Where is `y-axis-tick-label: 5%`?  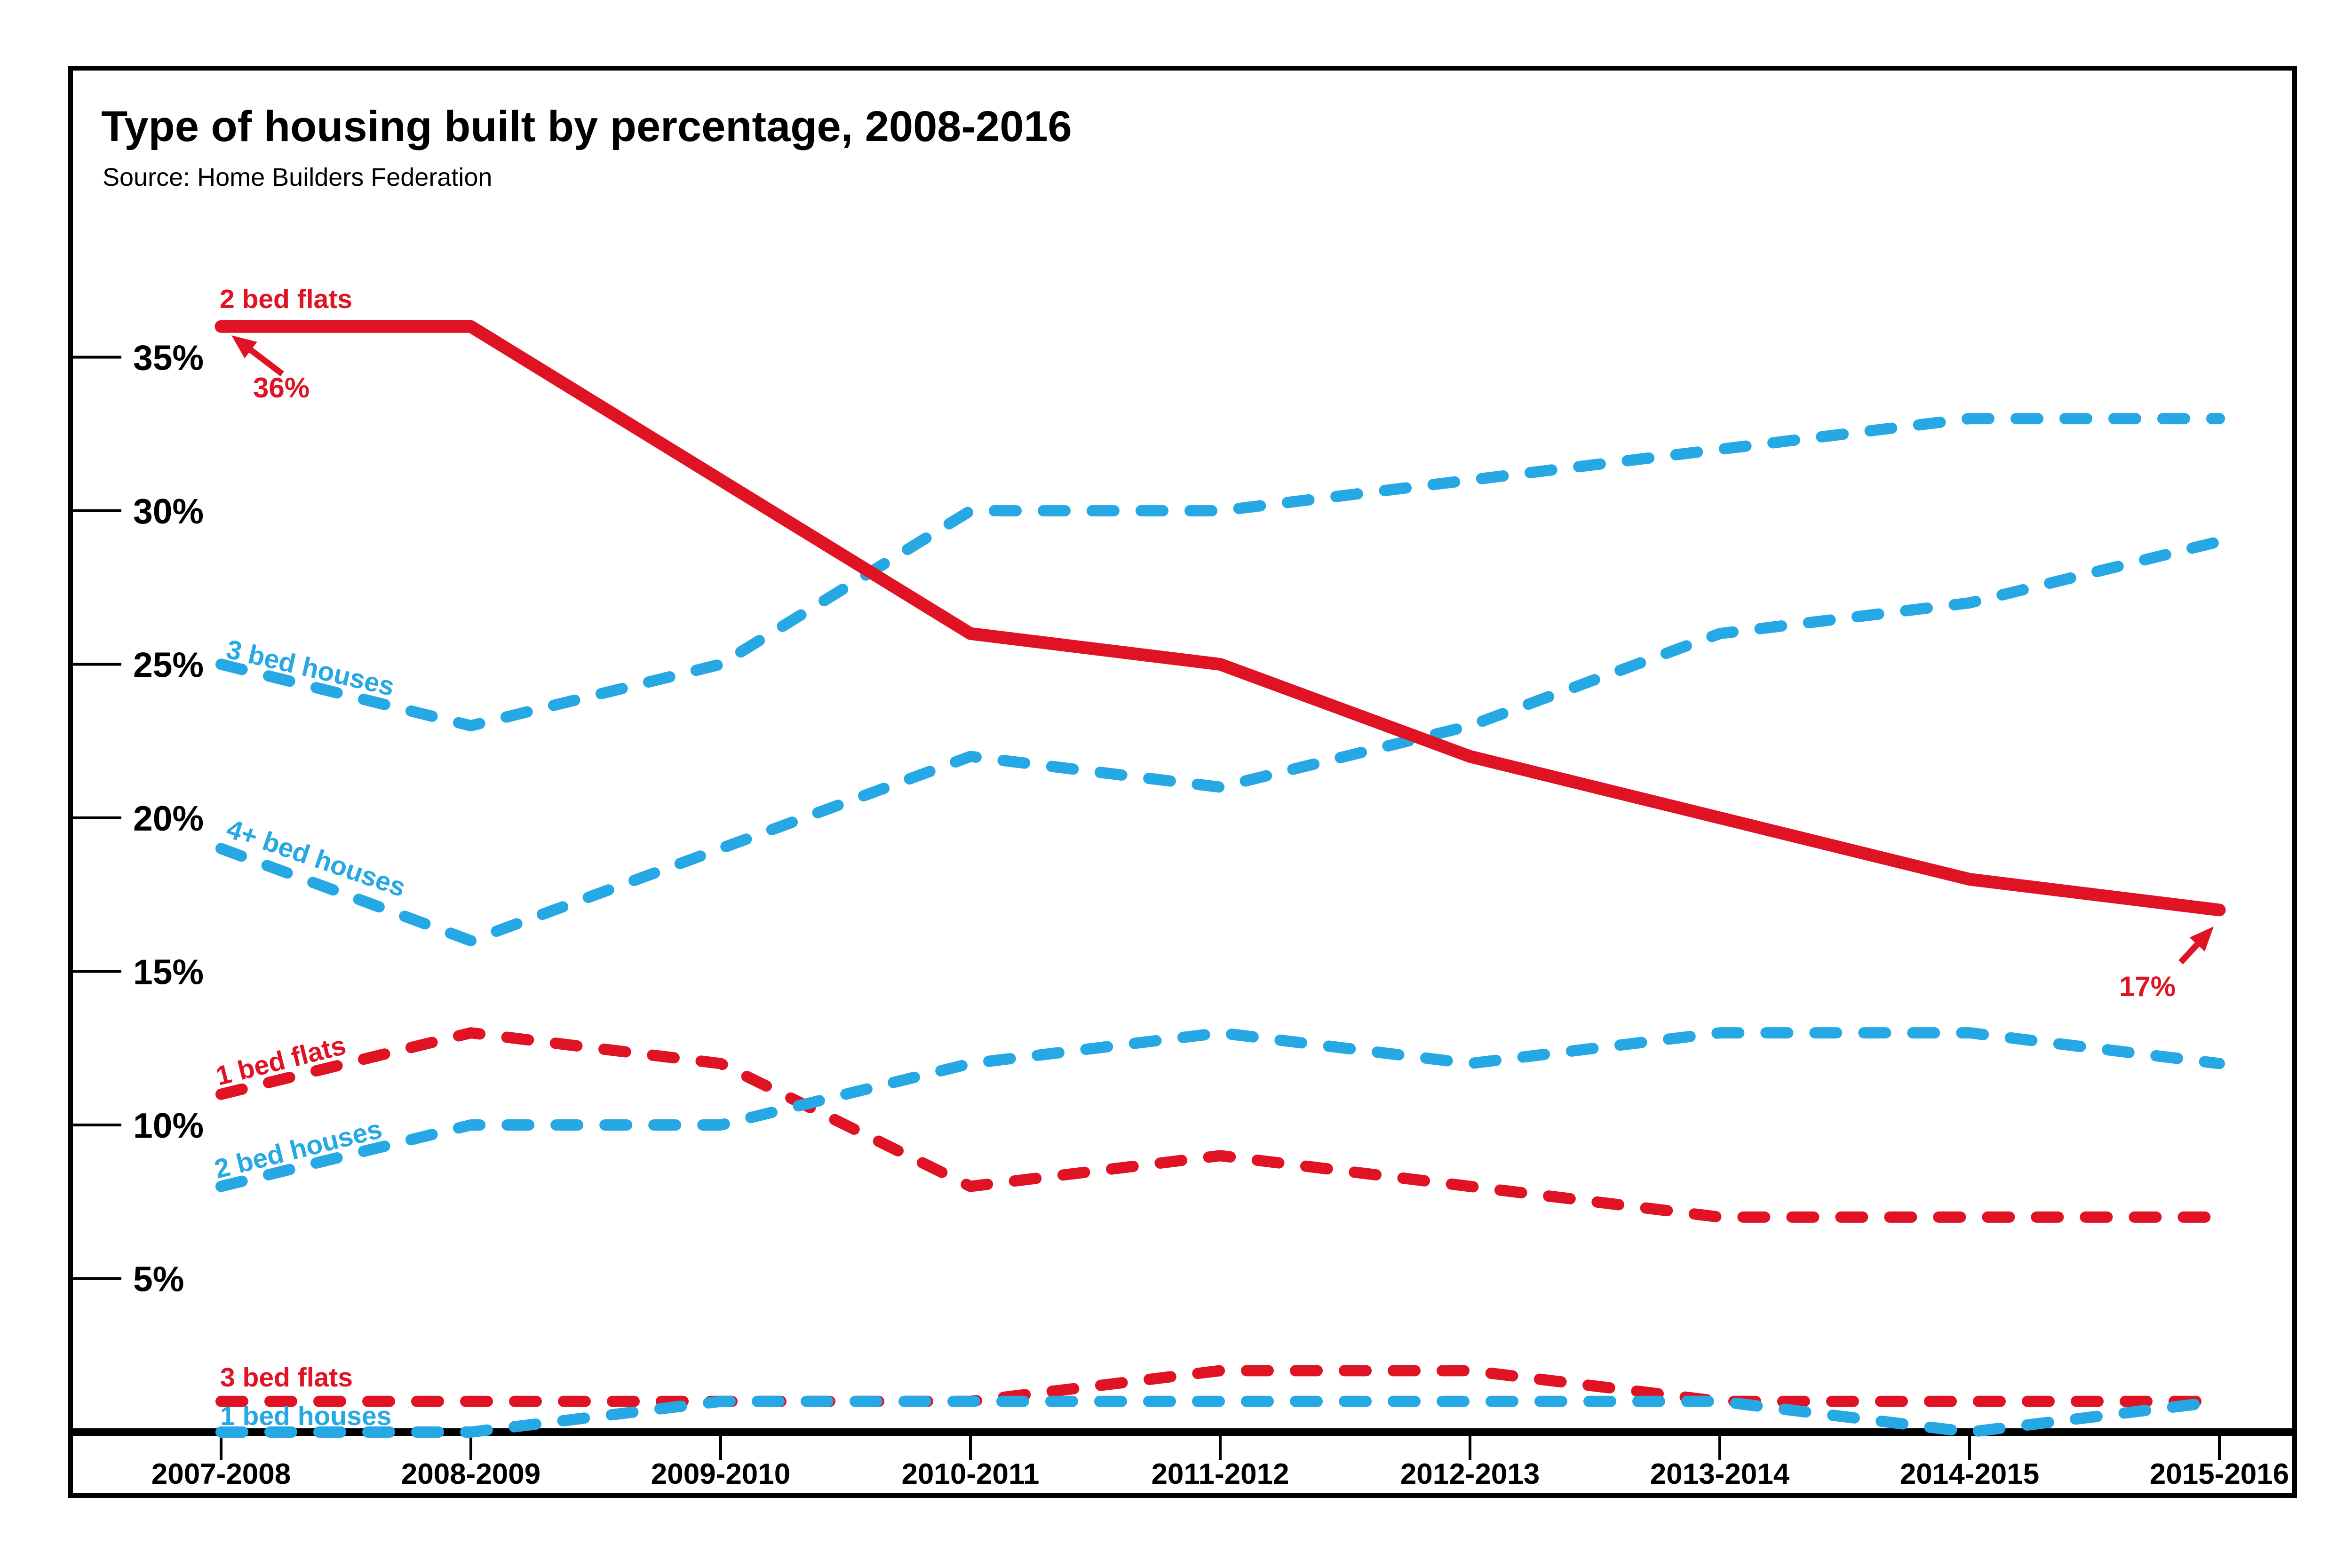
y-axis-tick-label: 5% is located at coordinates (158, 1279).